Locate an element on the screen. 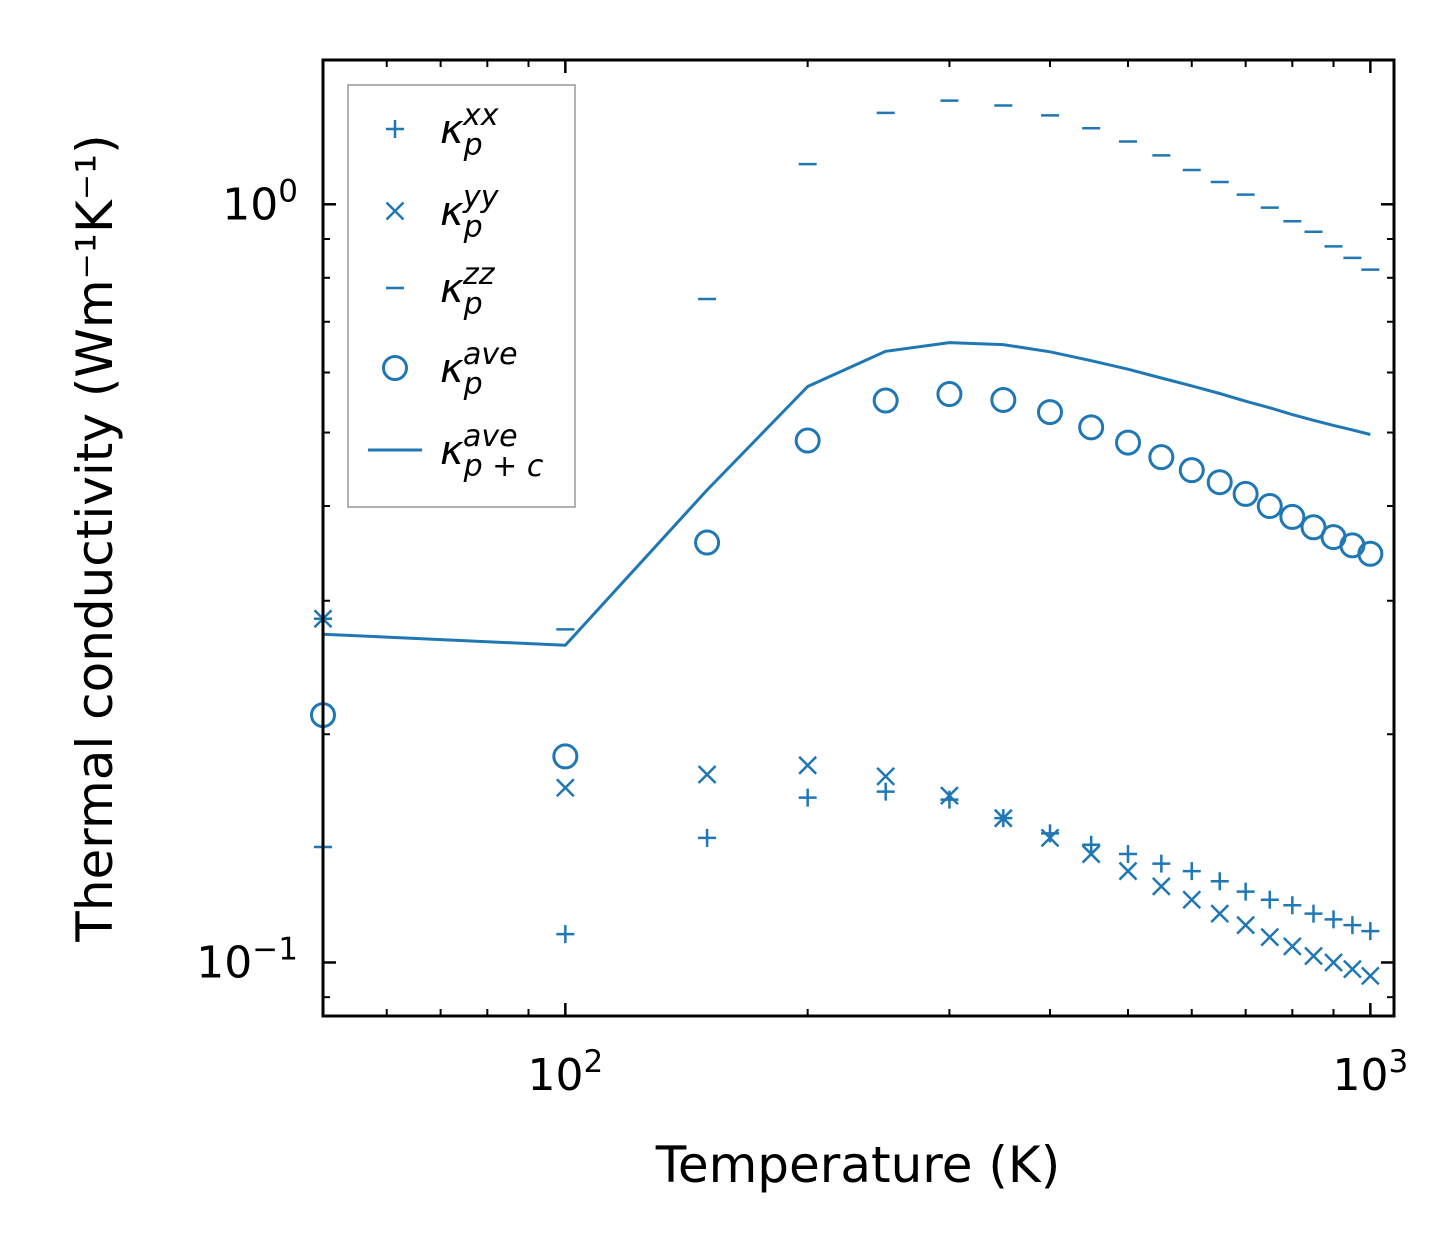  x-tick-label: 103 is located at coordinates (1370, 1072).